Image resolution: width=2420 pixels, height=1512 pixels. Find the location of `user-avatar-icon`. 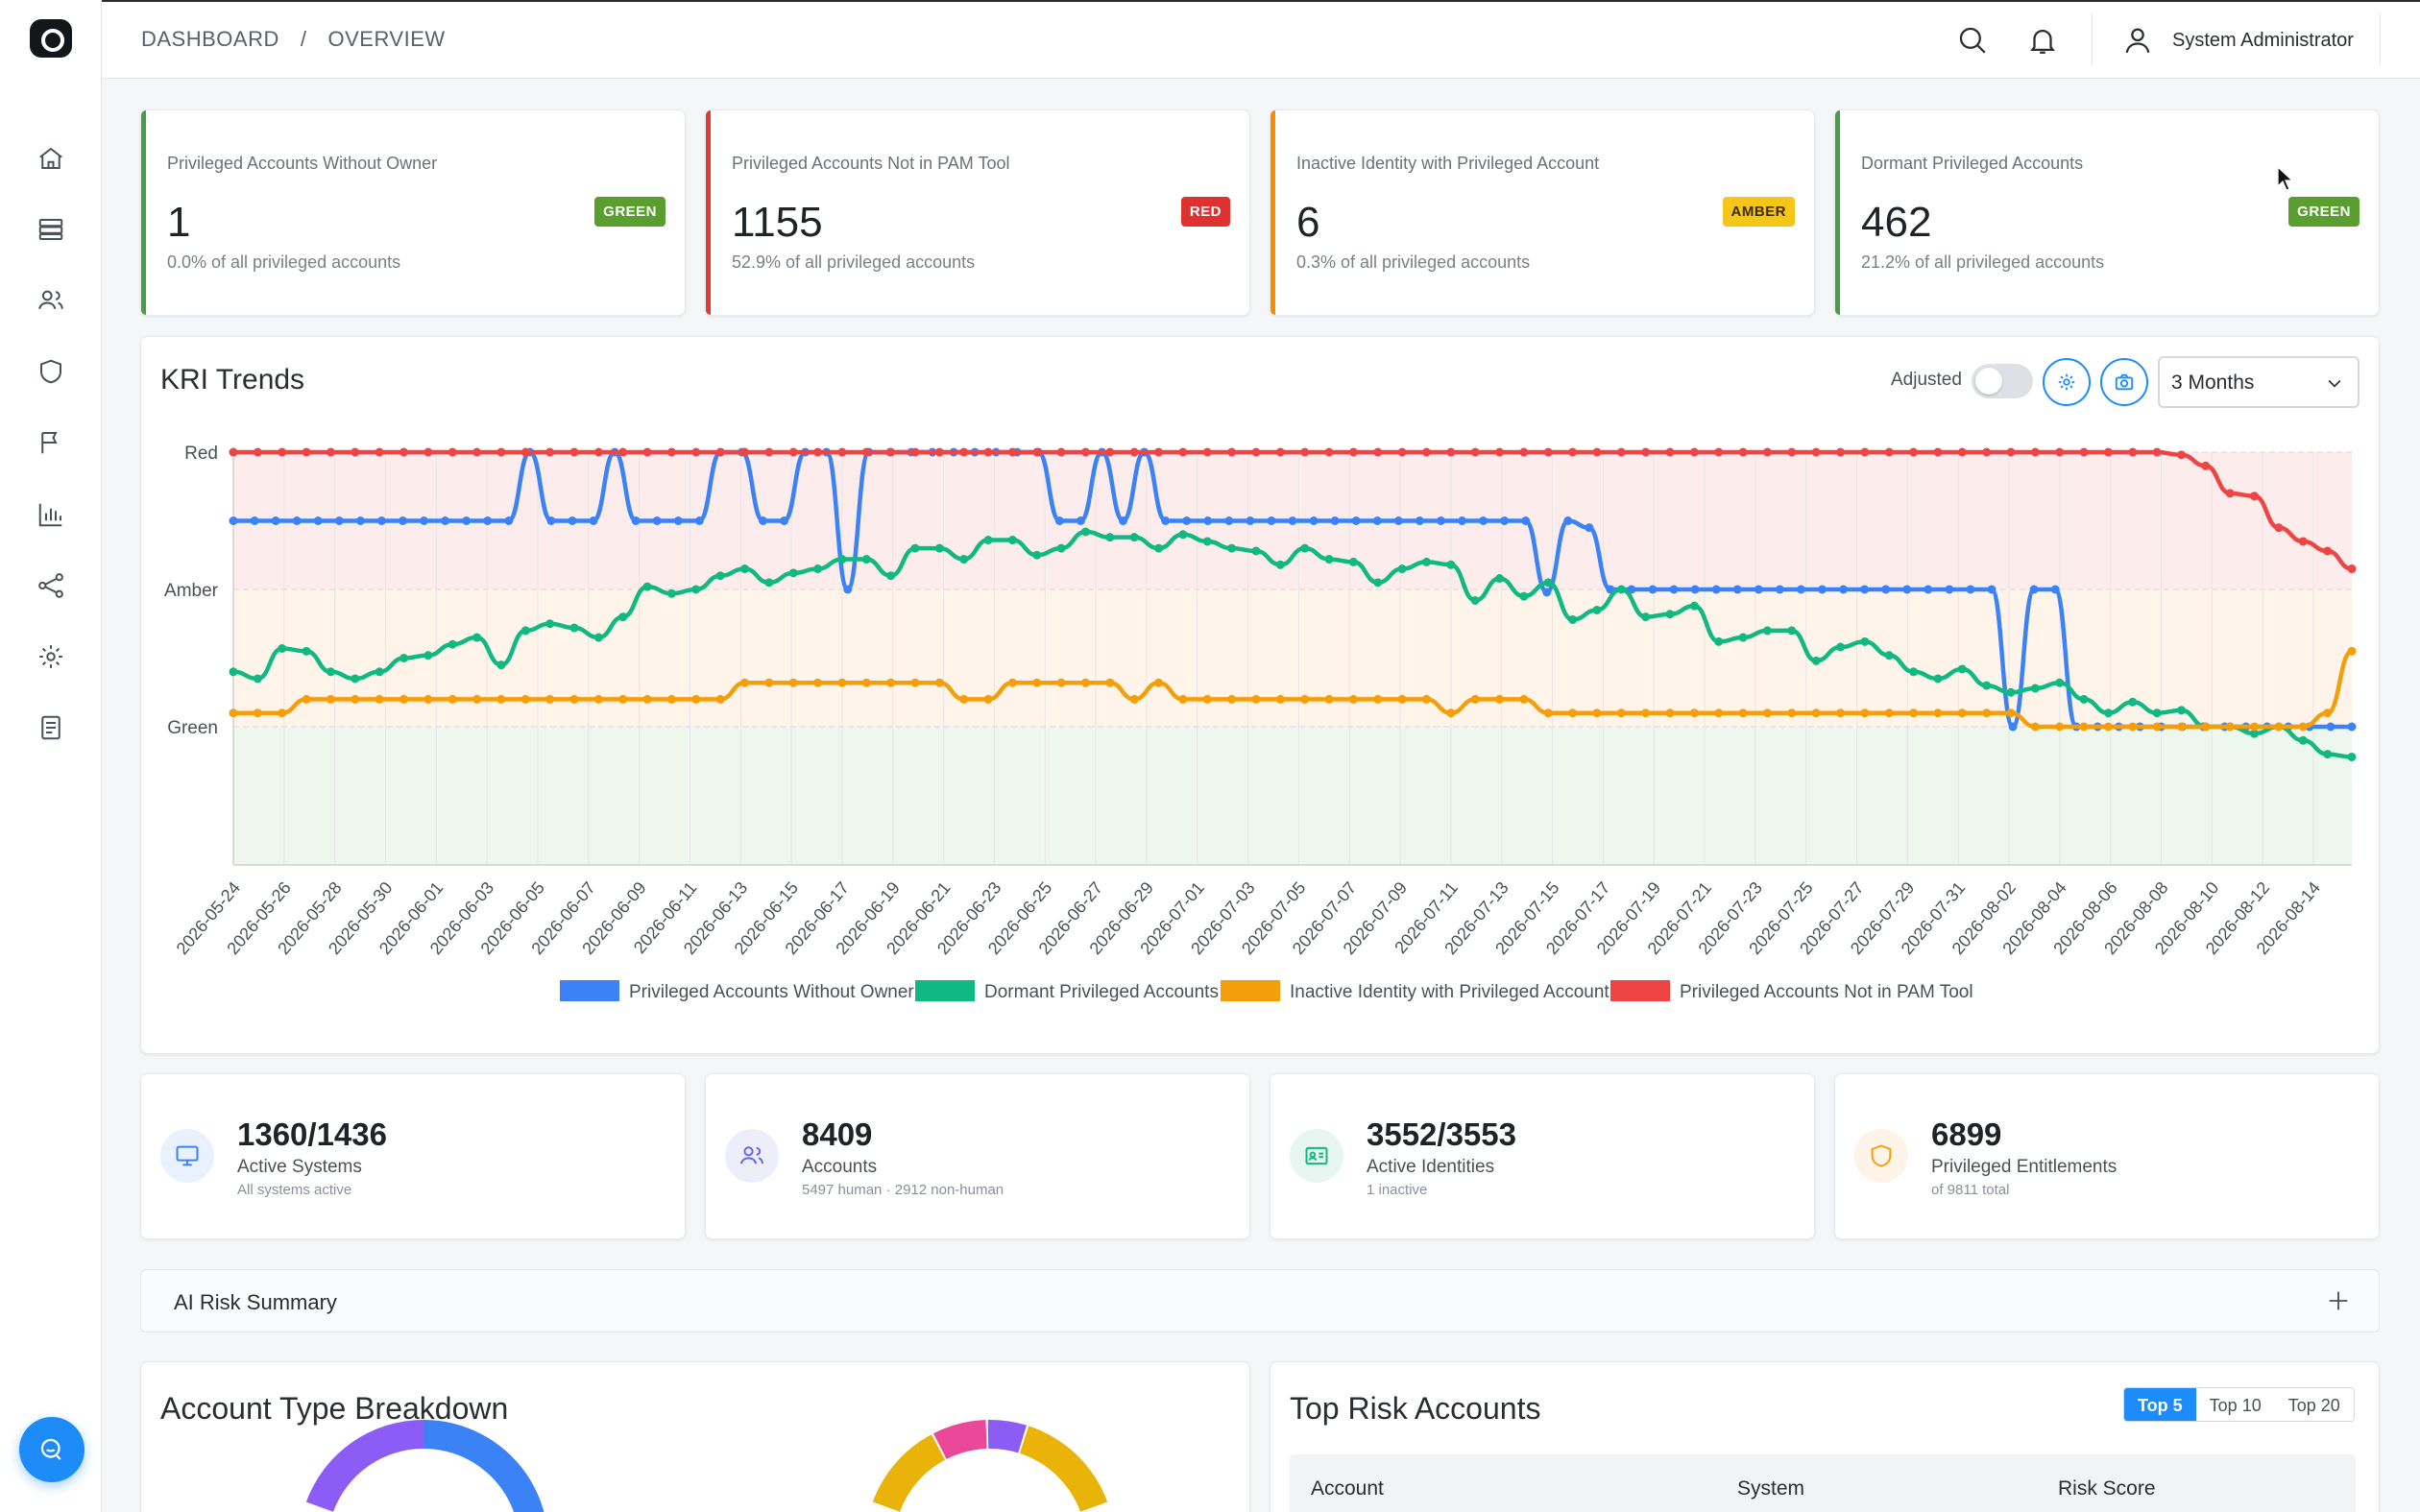

user-avatar-icon is located at coordinates (2138, 40).